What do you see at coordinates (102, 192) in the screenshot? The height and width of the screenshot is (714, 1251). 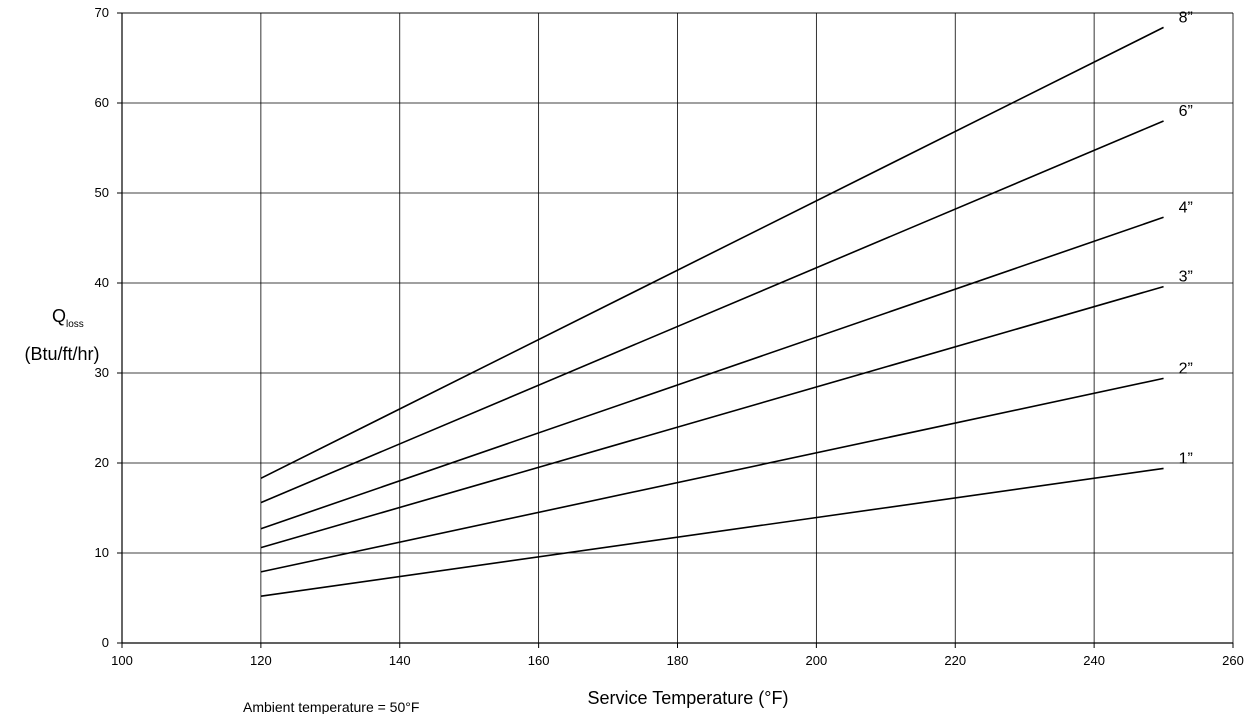 I see `y-tick-label: 50` at bounding box center [102, 192].